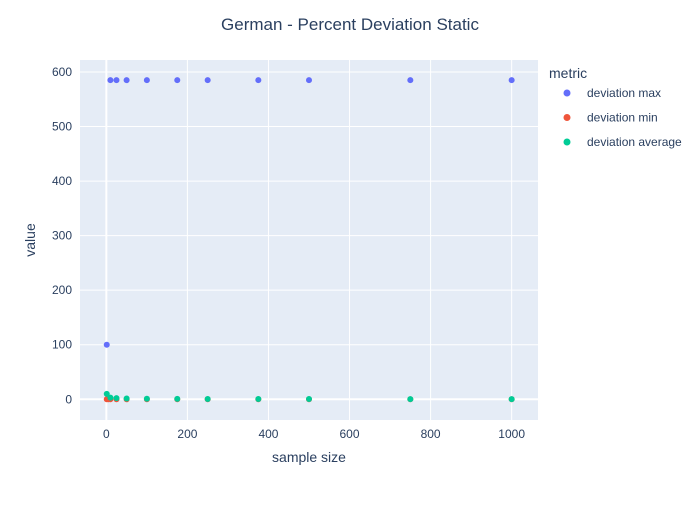 The image size is (700, 505). What do you see at coordinates (62, 127) in the screenshot?
I see `y-tick-label: 500` at bounding box center [62, 127].